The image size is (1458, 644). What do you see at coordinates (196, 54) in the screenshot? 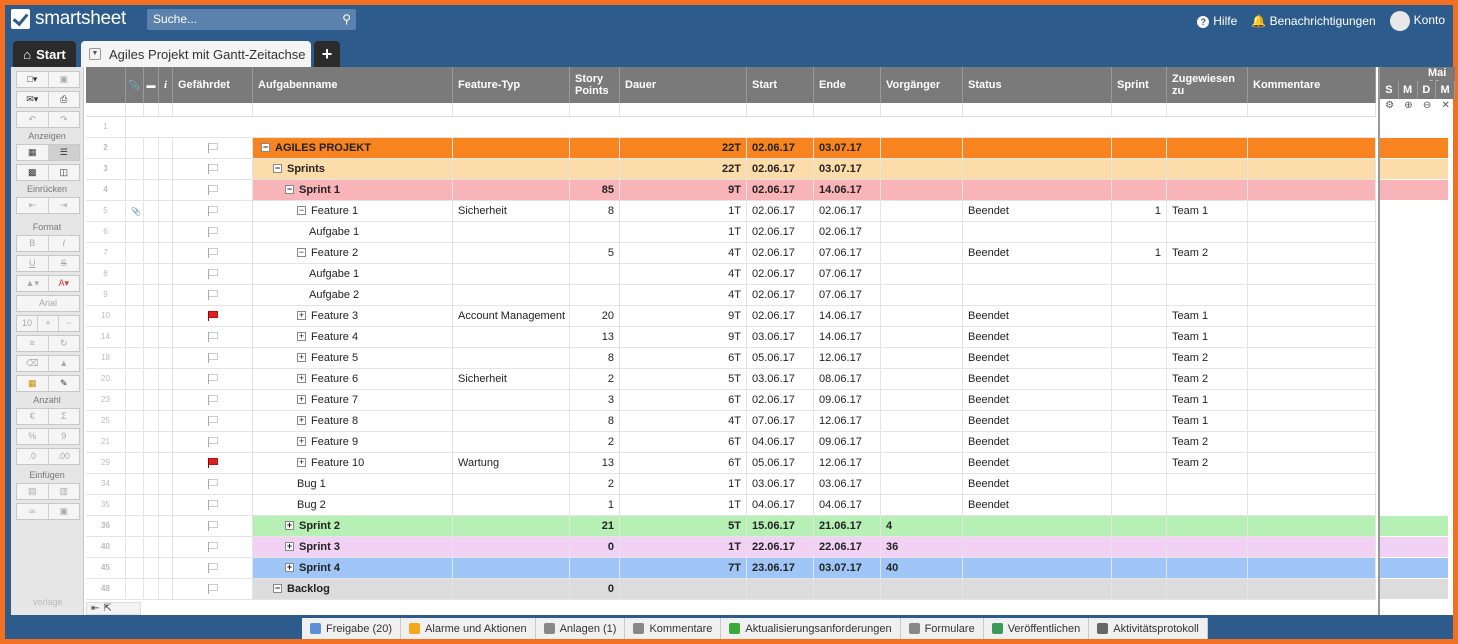
I see `tab-sheet: ▼ Agiles Projekt mit Gantt-Zeitachse` at bounding box center [196, 54].